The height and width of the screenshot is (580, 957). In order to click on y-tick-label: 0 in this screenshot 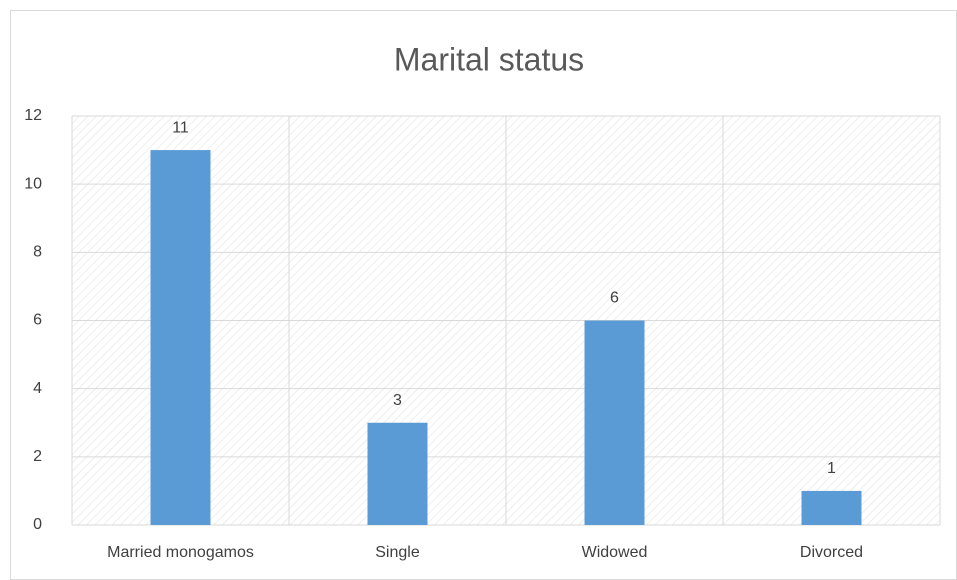, I will do `click(37, 524)`.